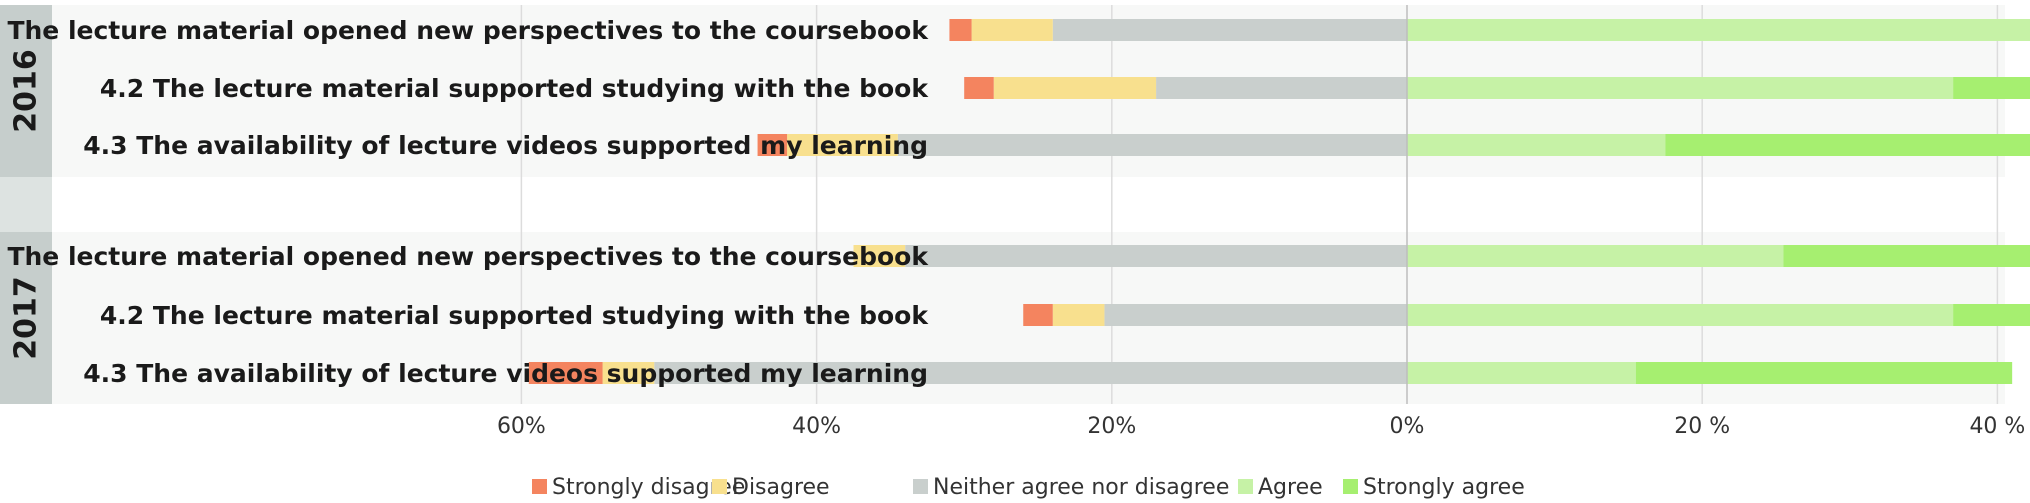  I want to click on x-tick-label: 60%, so click(521, 426).